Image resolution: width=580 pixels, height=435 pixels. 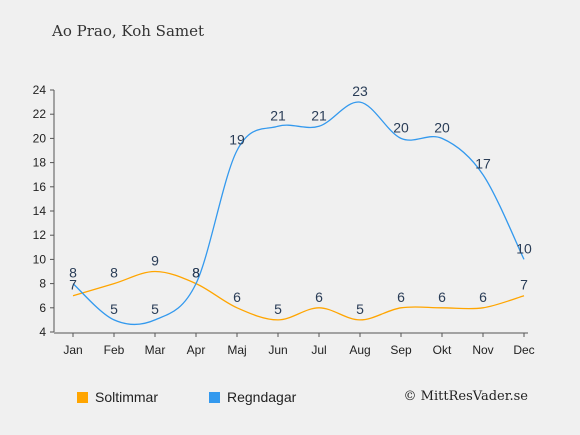 What do you see at coordinates (82, 397) in the screenshot?
I see `legend-swatch-soltimmar` at bounding box center [82, 397].